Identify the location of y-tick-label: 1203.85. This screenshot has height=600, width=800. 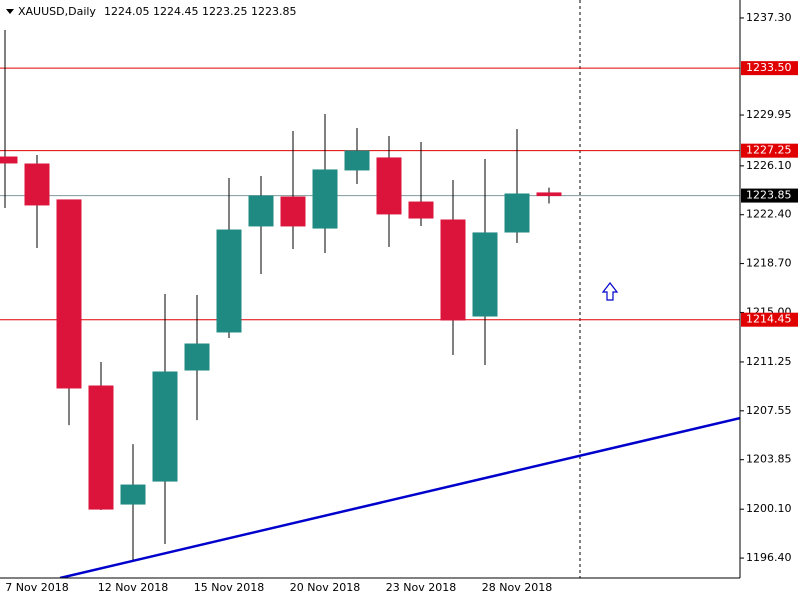
(769, 459).